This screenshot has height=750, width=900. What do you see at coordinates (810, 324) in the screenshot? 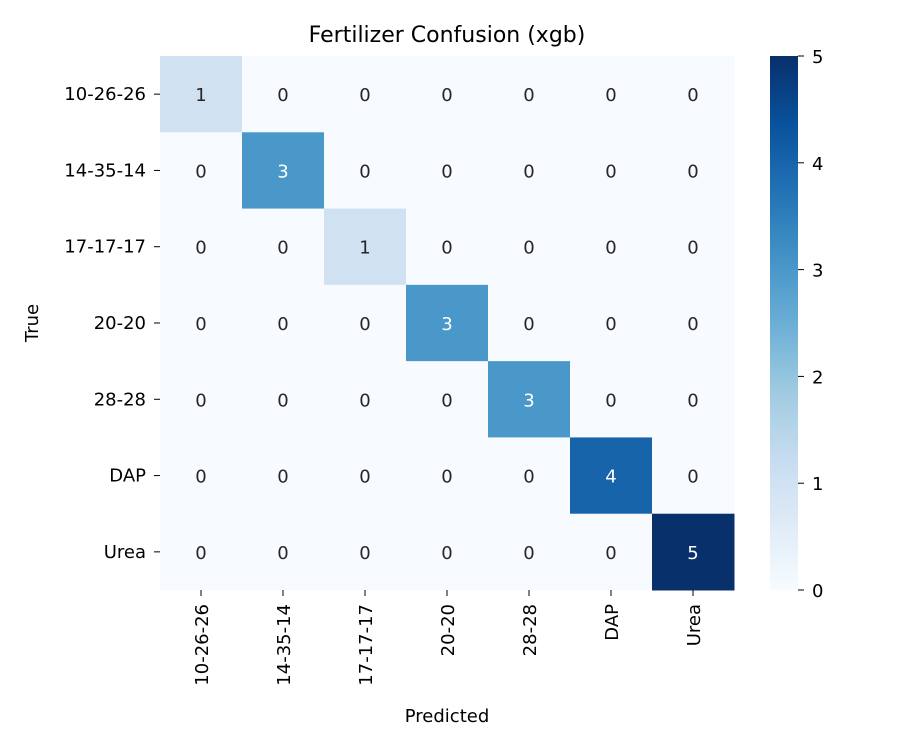
I see `colorbar-ticks: 0 1 2 3 4 5` at bounding box center [810, 324].